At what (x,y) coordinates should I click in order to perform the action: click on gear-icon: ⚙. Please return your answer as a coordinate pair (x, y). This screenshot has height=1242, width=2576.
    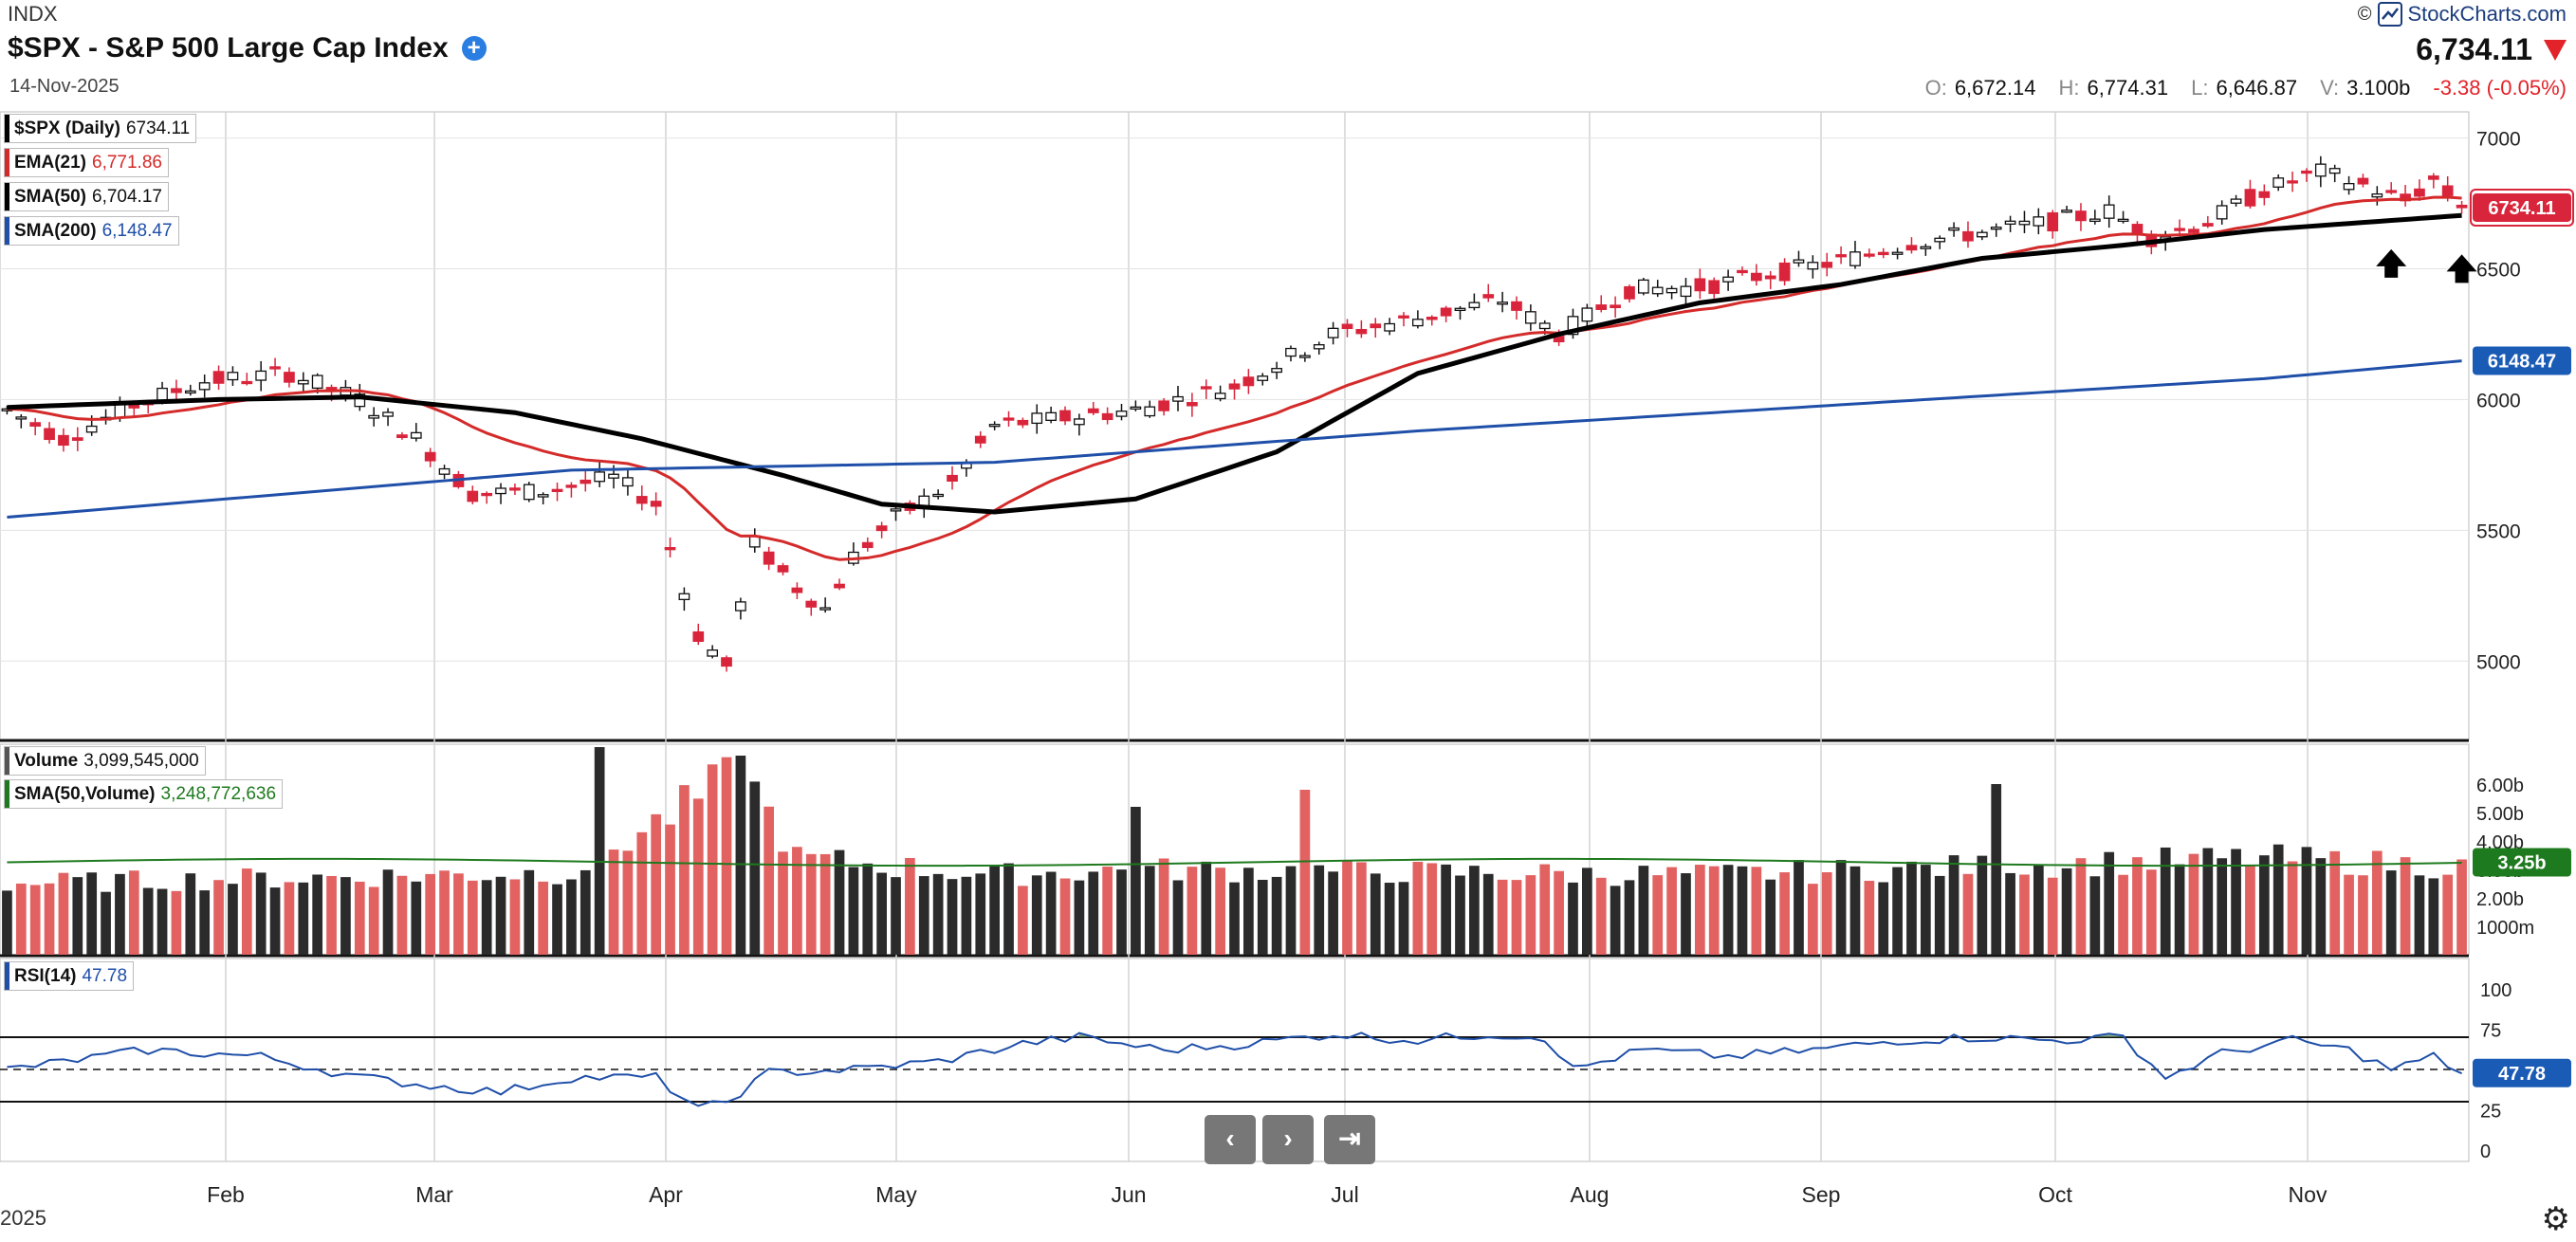
    Looking at the image, I should click on (2555, 1219).